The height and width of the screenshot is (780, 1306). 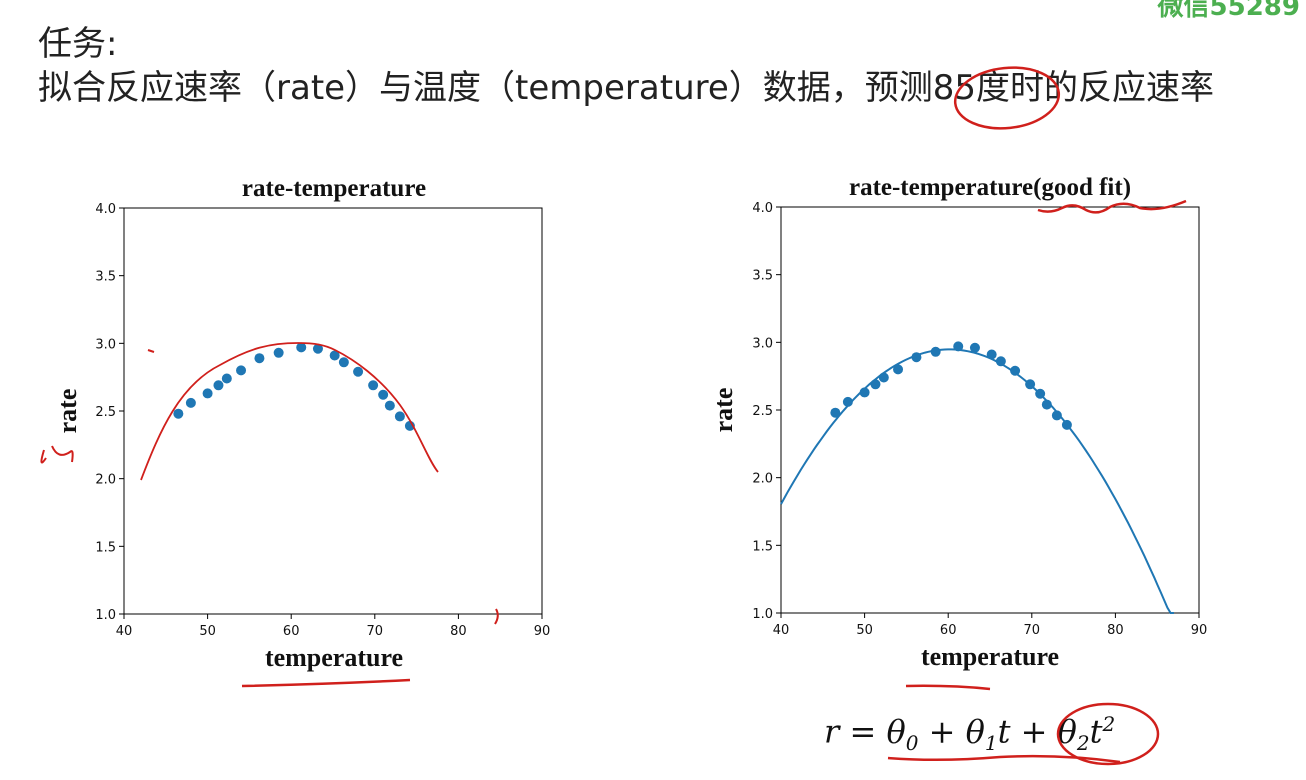 I want to click on left-x-tick-label: 60, so click(x=291, y=631).